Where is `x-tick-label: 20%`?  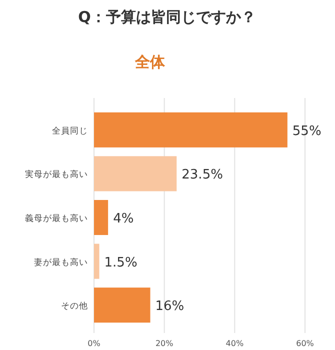 x-tick-label: 20% is located at coordinates (164, 343).